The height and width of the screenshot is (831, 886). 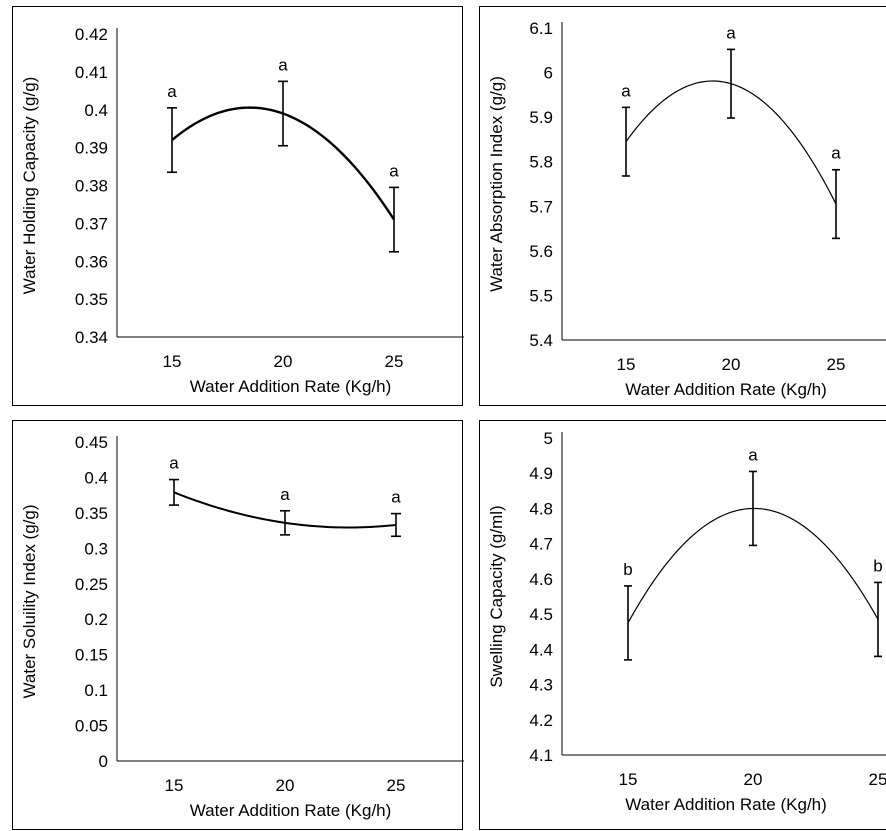 What do you see at coordinates (91, 726) in the screenshot?
I see `y-tick-label: 0.05` at bounding box center [91, 726].